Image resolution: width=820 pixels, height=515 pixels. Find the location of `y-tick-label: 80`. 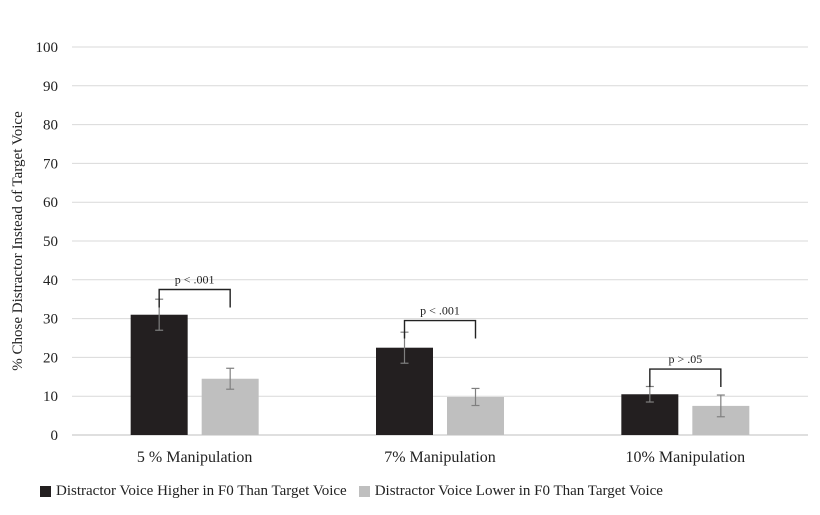

y-tick-label: 80 is located at coordinates (50, 126).